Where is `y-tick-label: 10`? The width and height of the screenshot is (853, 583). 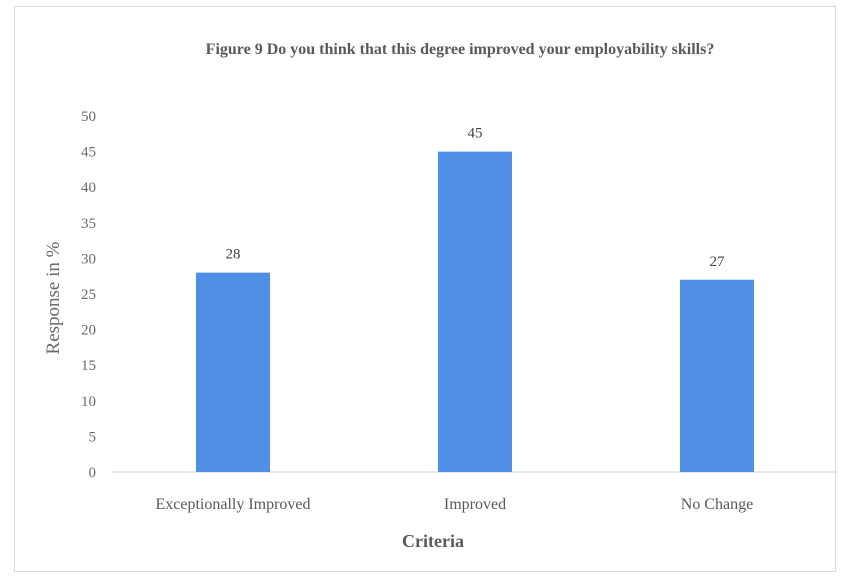 y-tick-label: 10 is located at coordinates (88, 402).